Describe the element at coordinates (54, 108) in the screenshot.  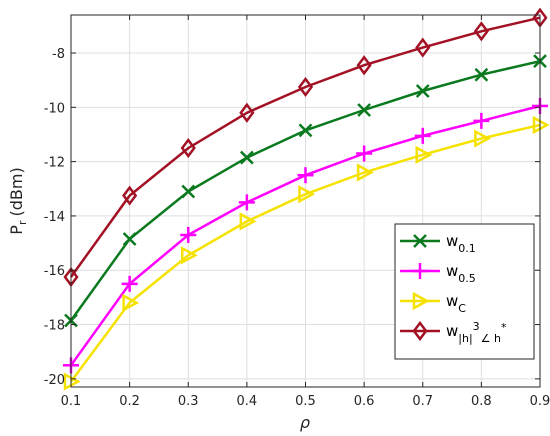
I see `y-tick-label: -10` at that location.